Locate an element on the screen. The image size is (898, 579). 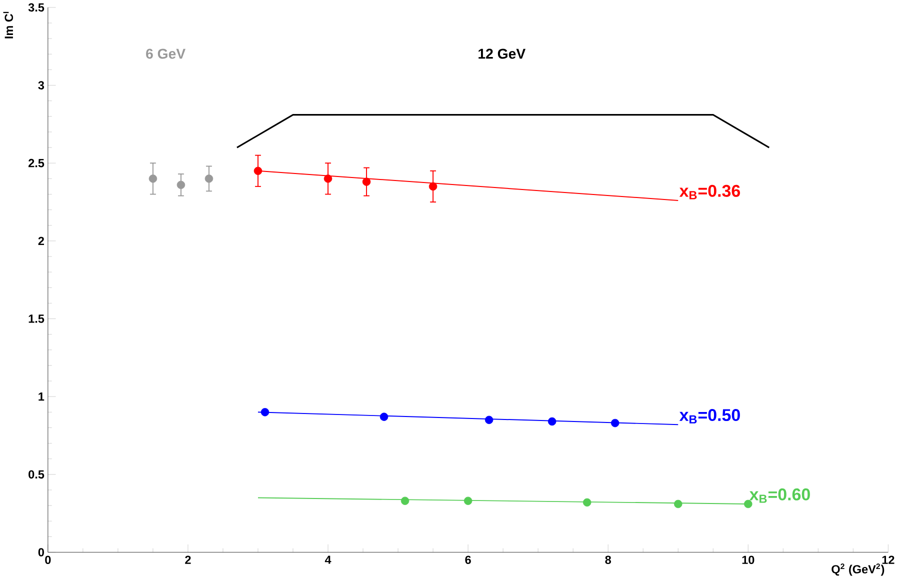
y-tick-label: 0 is located at coordinates (41, 552).